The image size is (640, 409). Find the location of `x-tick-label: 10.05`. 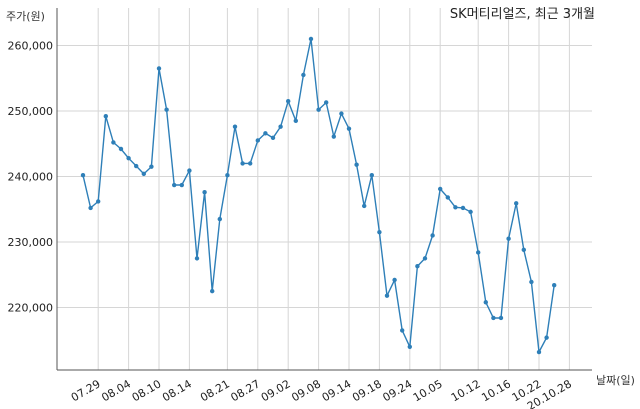

x-tick-label: 10.05 is located at coordinates (428, 390).